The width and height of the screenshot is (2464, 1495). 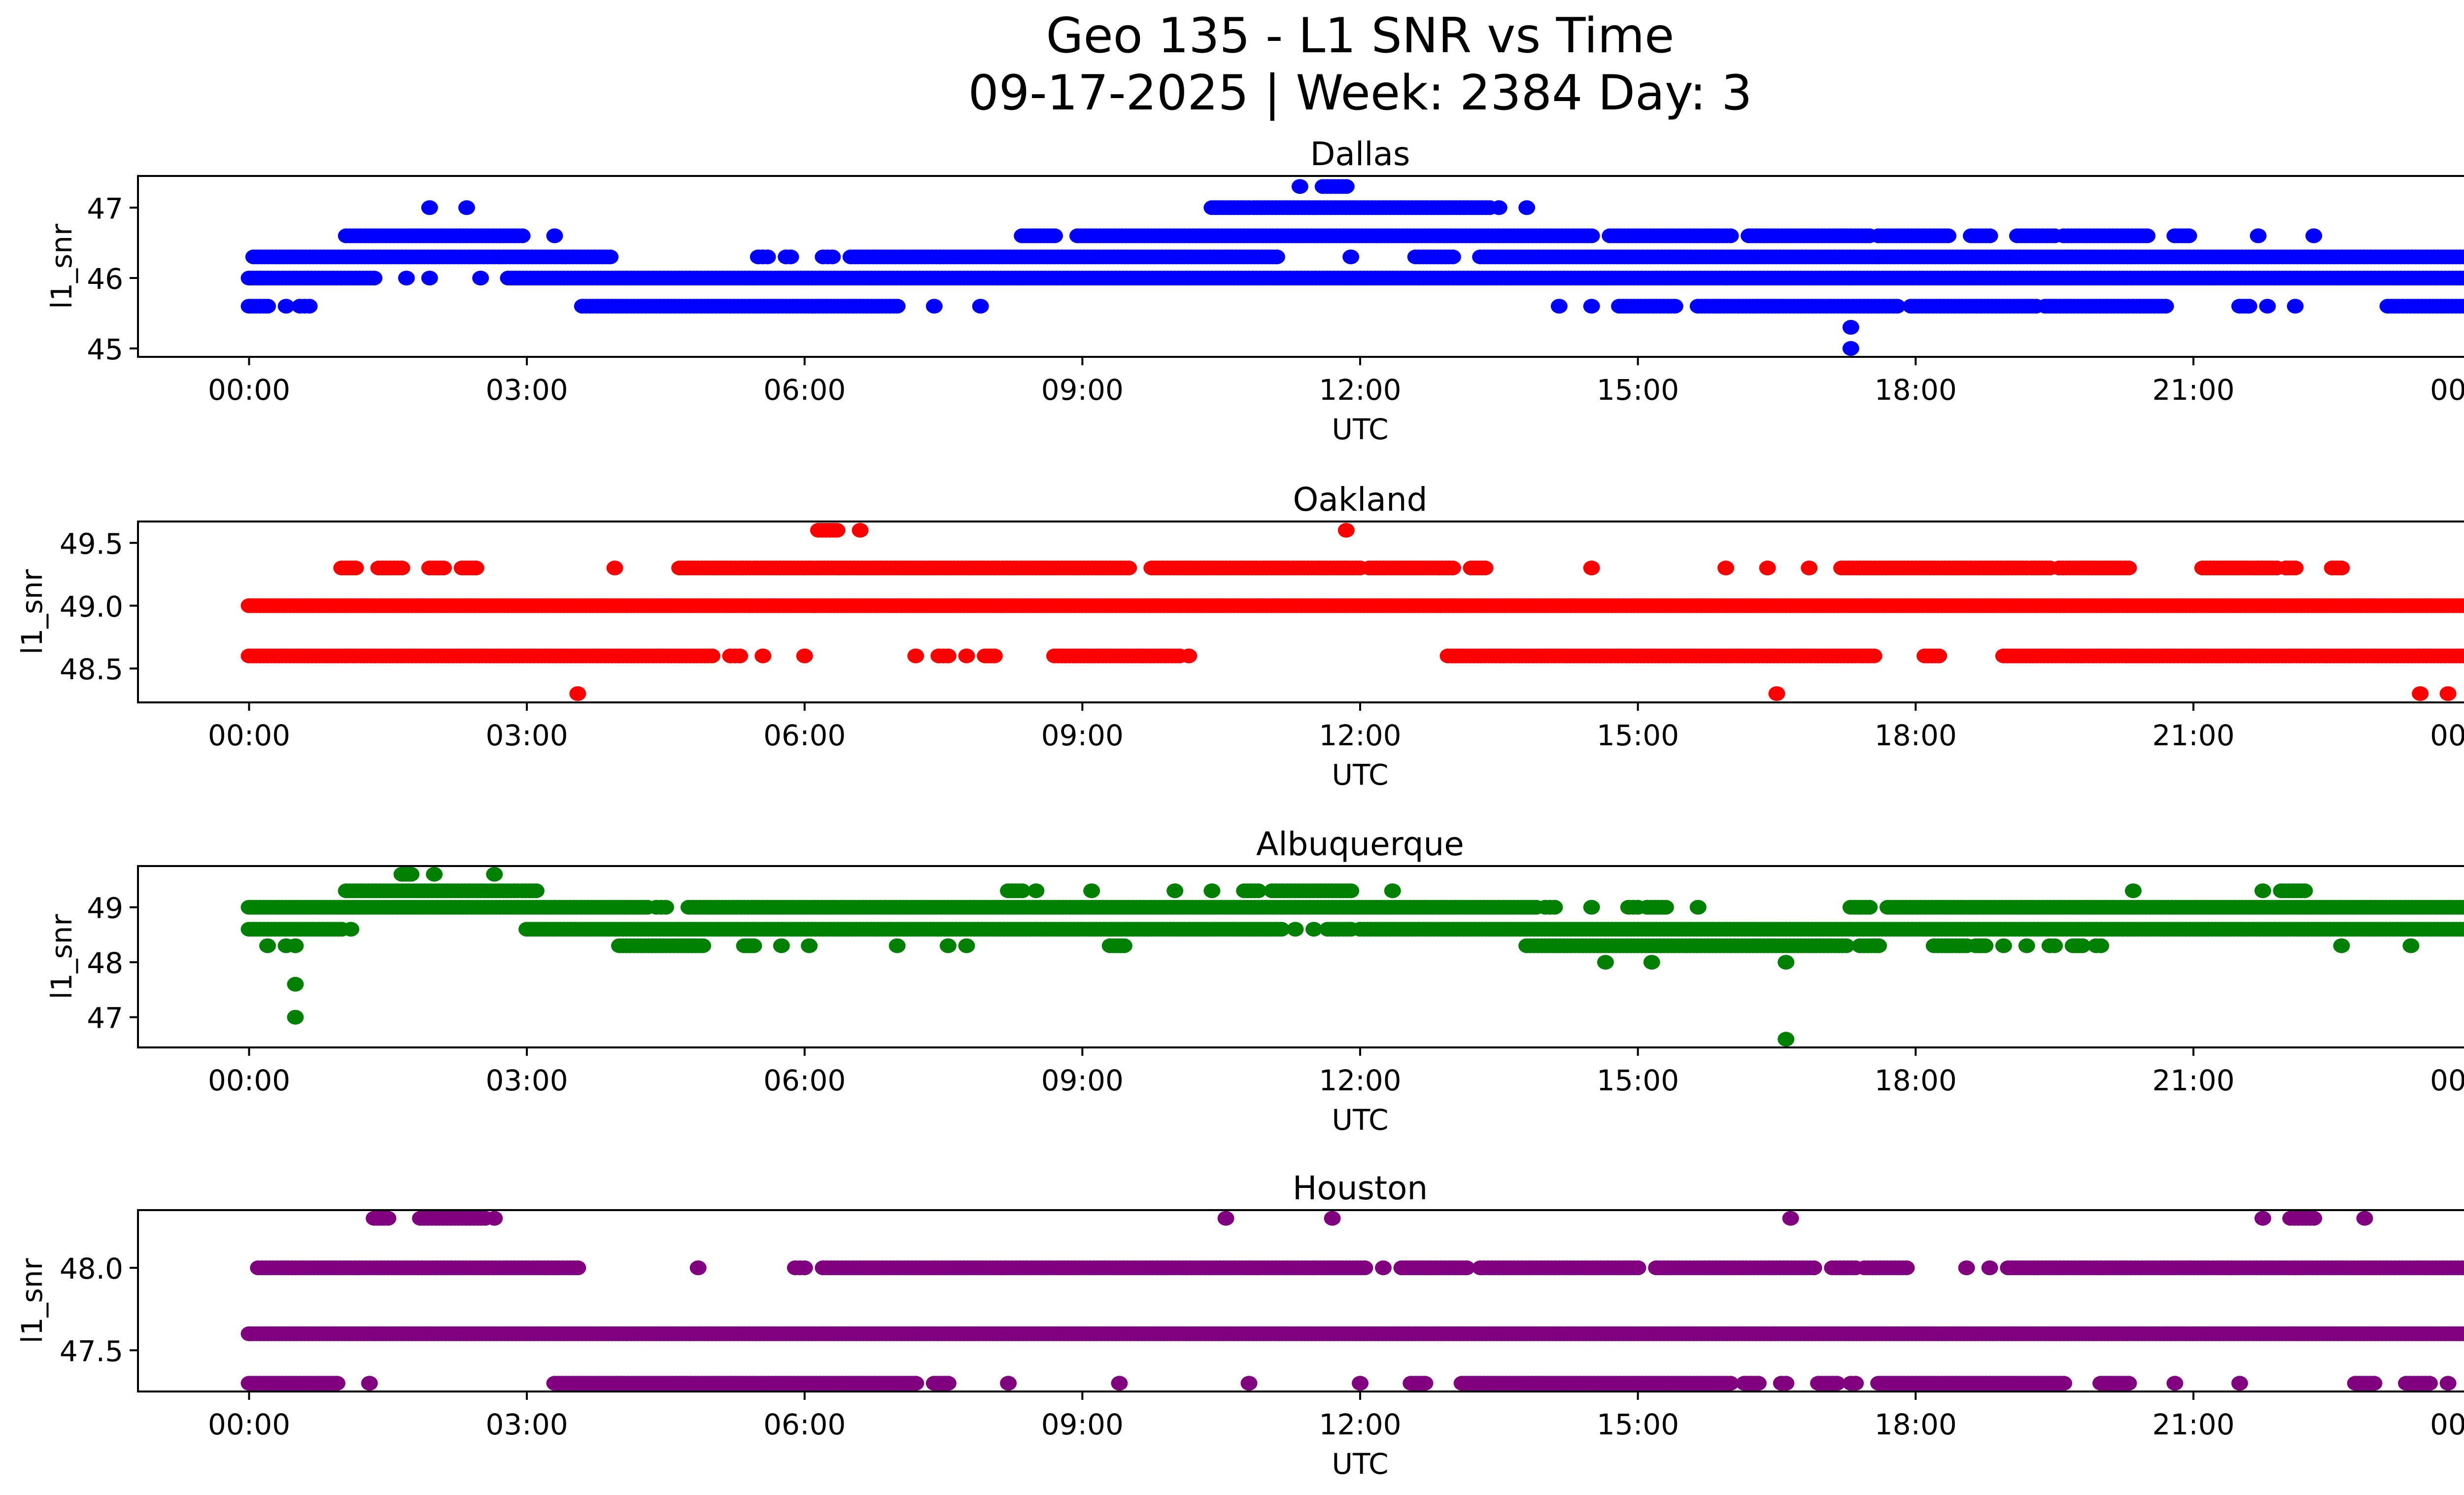 What do you see at coordinates (105, 908) in the screenshot?
I see `y-tick-label: 49` at bounding box center [105, 908].